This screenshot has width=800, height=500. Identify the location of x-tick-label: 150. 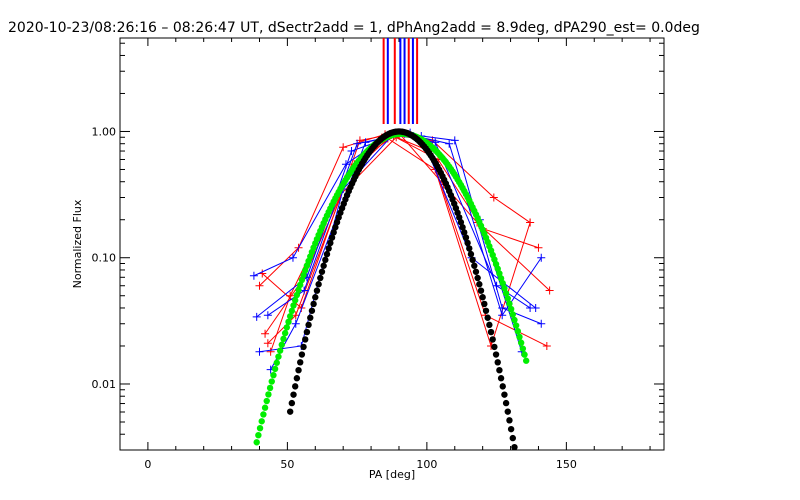
(566, 464).